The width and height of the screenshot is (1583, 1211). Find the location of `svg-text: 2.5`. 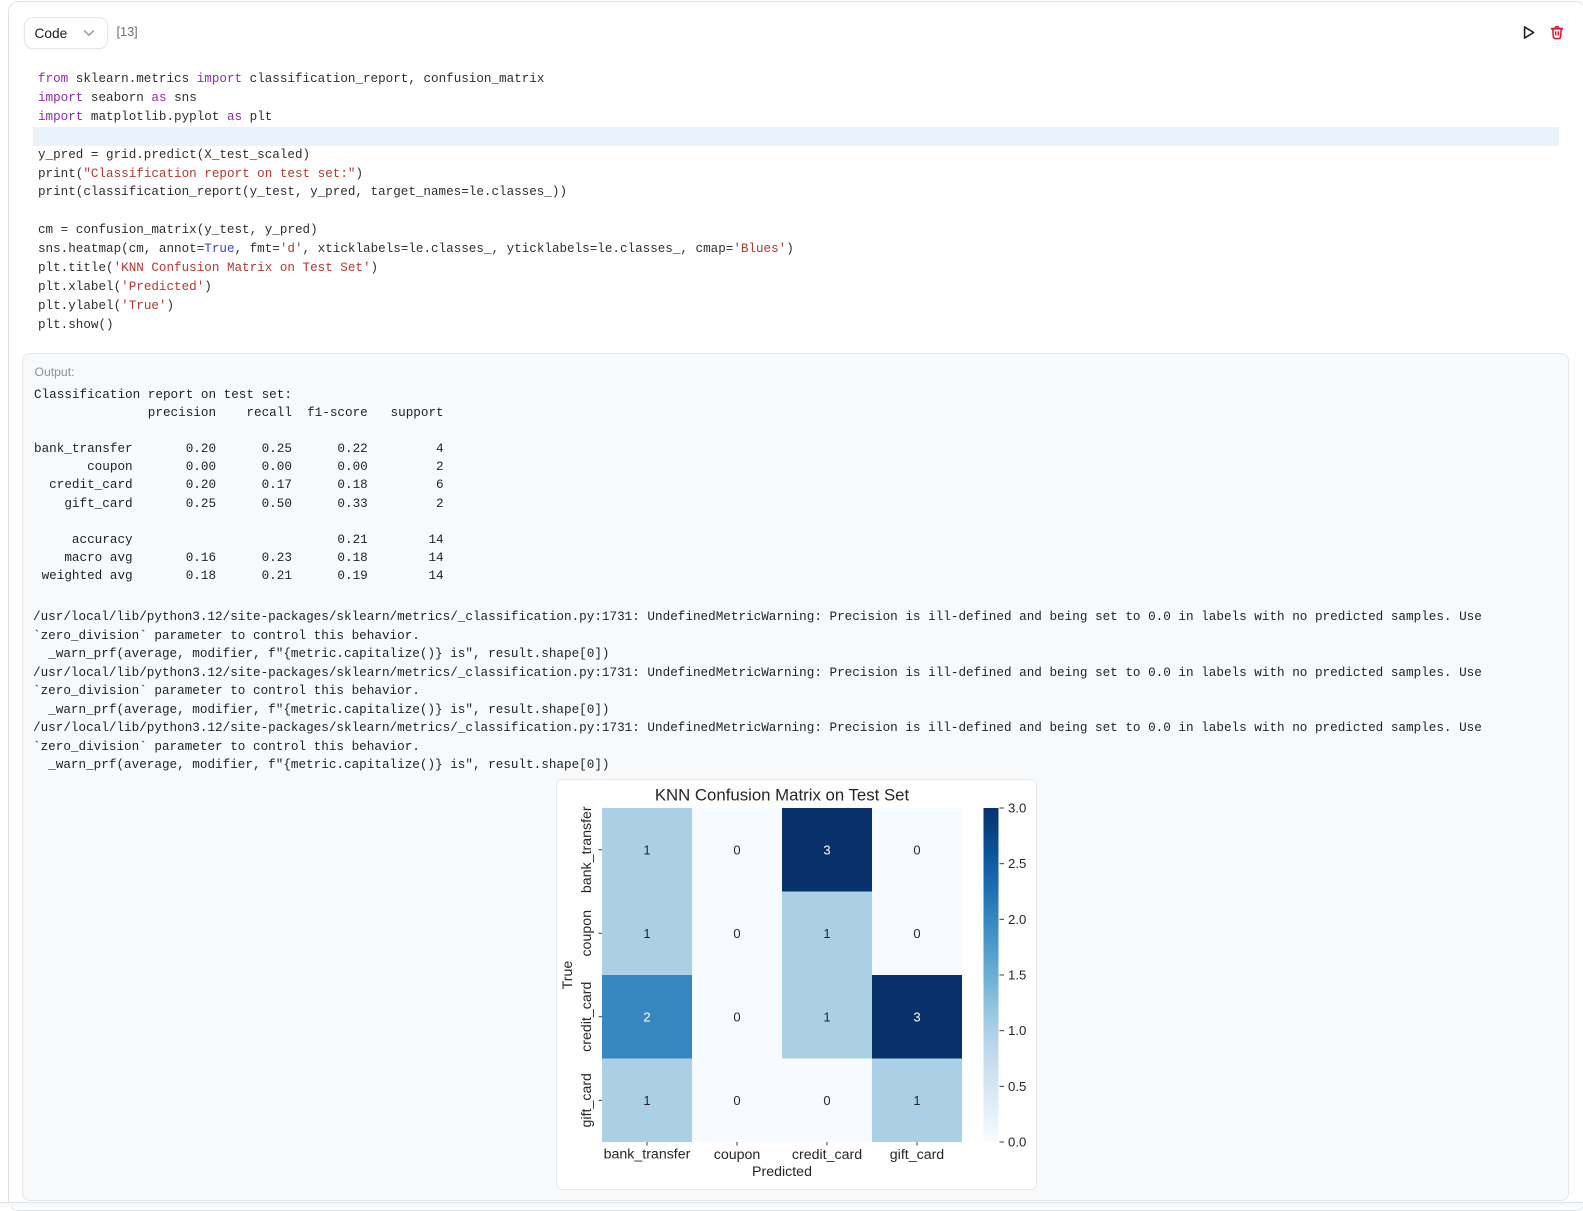

svg-text: 2.5 is located at coordinates (1017, 863).